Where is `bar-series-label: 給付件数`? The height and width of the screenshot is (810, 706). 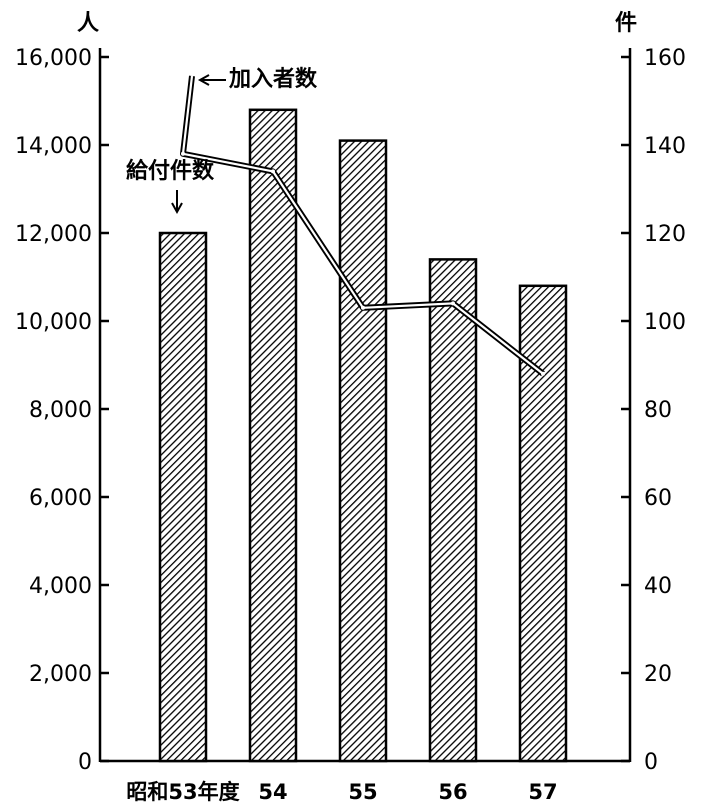
bar-series-label: 給付件数 is located at coordinates (170, 171).